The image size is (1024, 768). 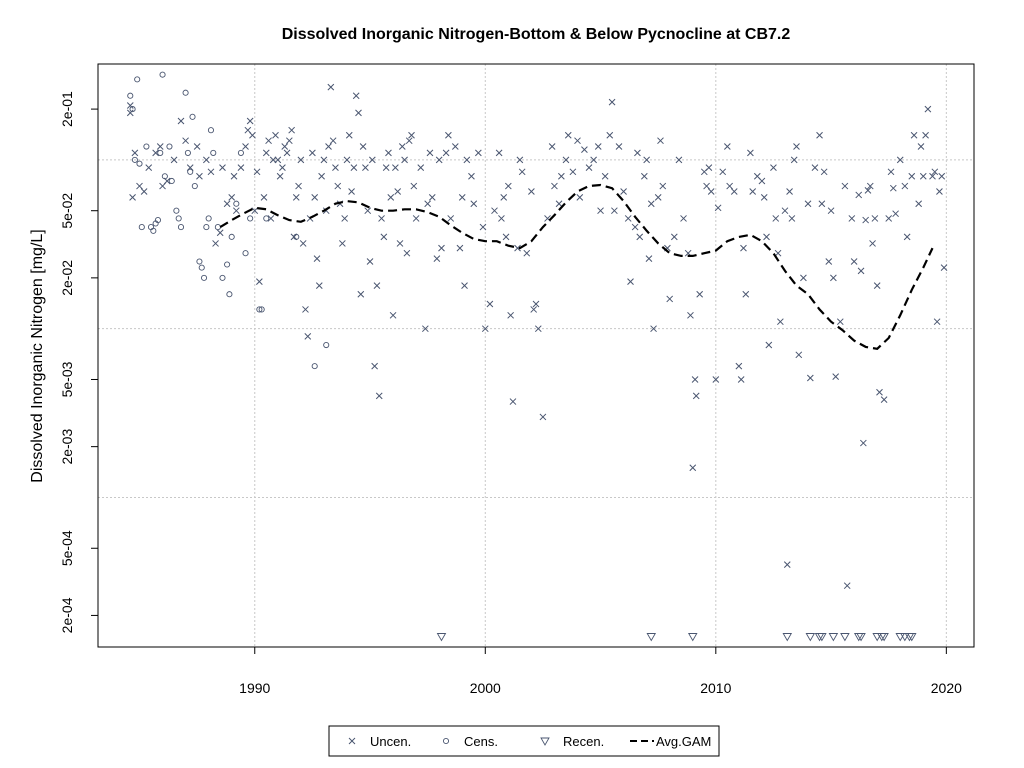 I want to click on legend-label: Uncen., so click(x=390, y=741).